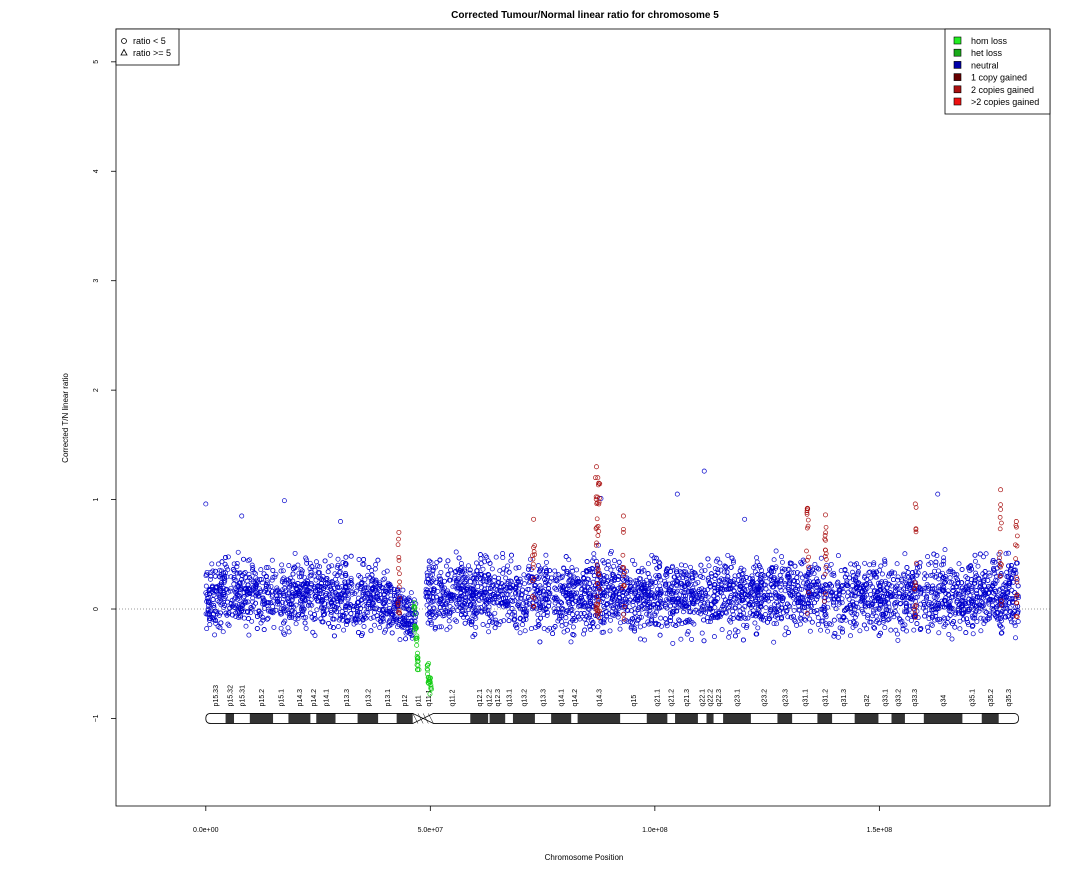 This screenshot has width=1080, height=869. I want to click on band-label: p14.1, so click(326, 698).